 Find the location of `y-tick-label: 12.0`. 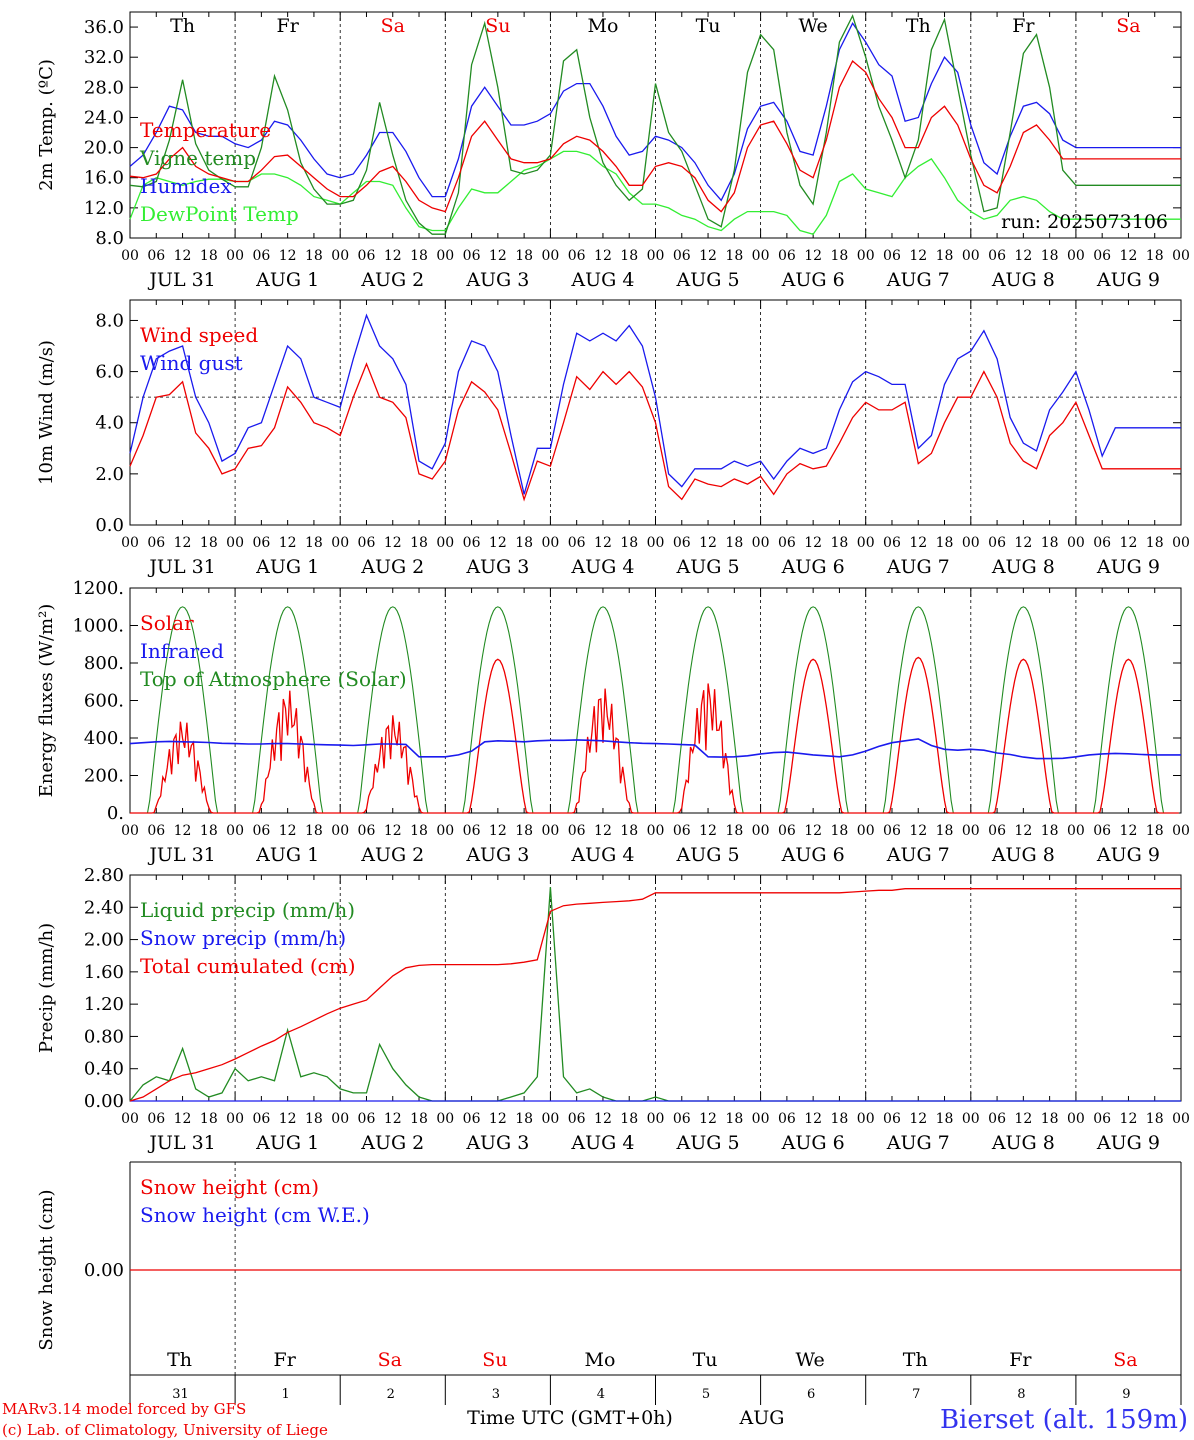

y-tick-label: 12.0 is located at coordinates (104, 208).